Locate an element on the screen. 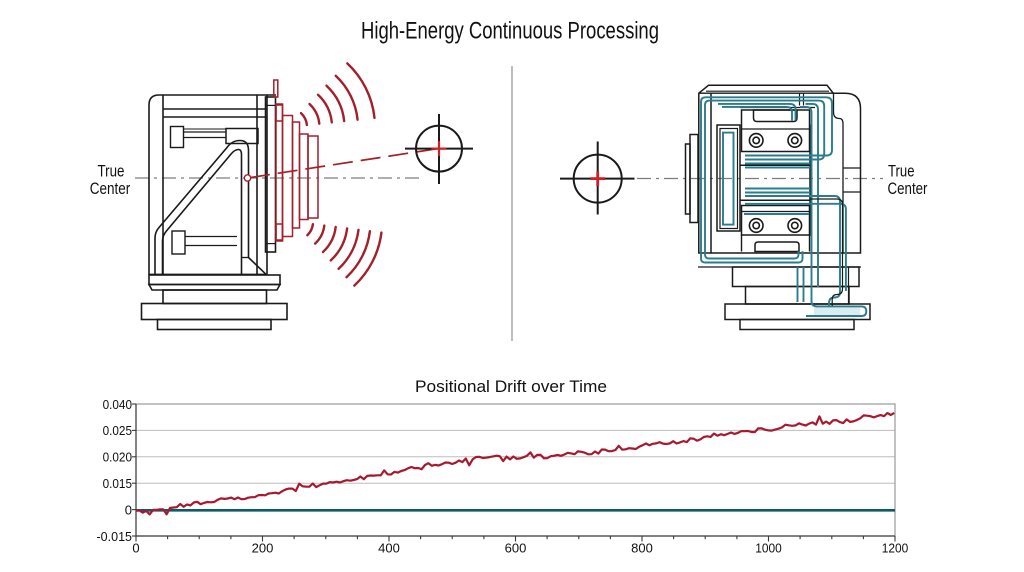 The height and width of the screenshot is (572, 1024). svg-text: -0.015 is located at coordinates (115, 536).